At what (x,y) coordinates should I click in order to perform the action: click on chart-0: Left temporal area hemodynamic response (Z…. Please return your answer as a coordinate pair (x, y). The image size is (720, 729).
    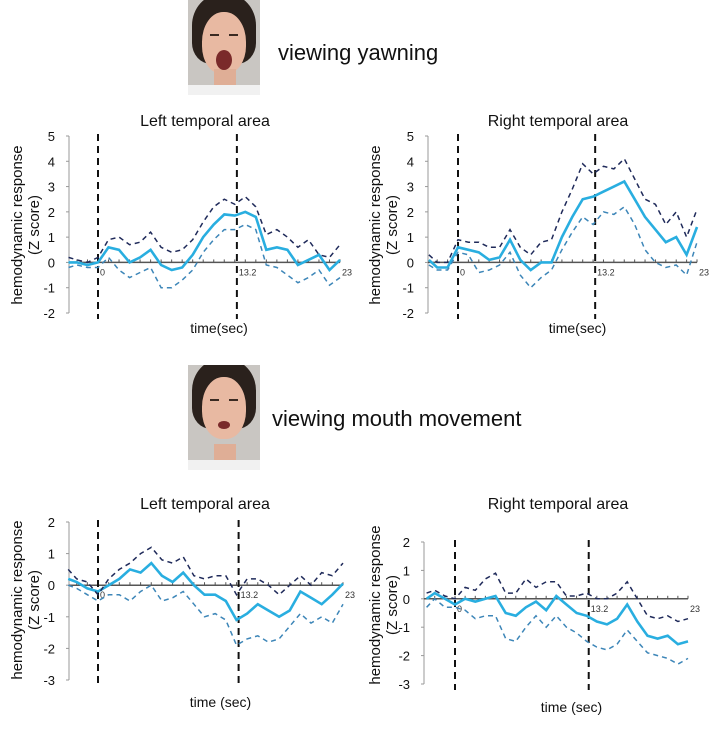
    Looking at the image, I should click on (180, 224).